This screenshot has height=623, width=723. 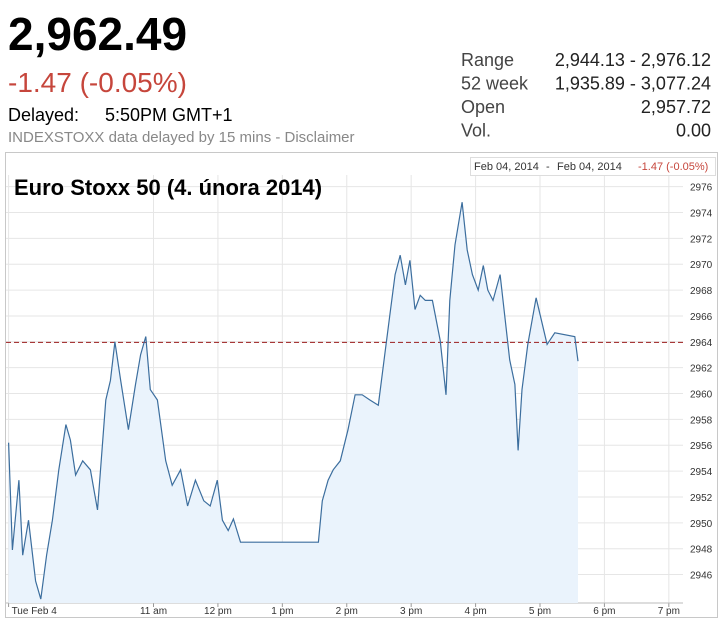 What do you see at coordinates (701, 498) in the screenshot?
I see `y-tick-label: 2952` at bounding box center [701, 498].